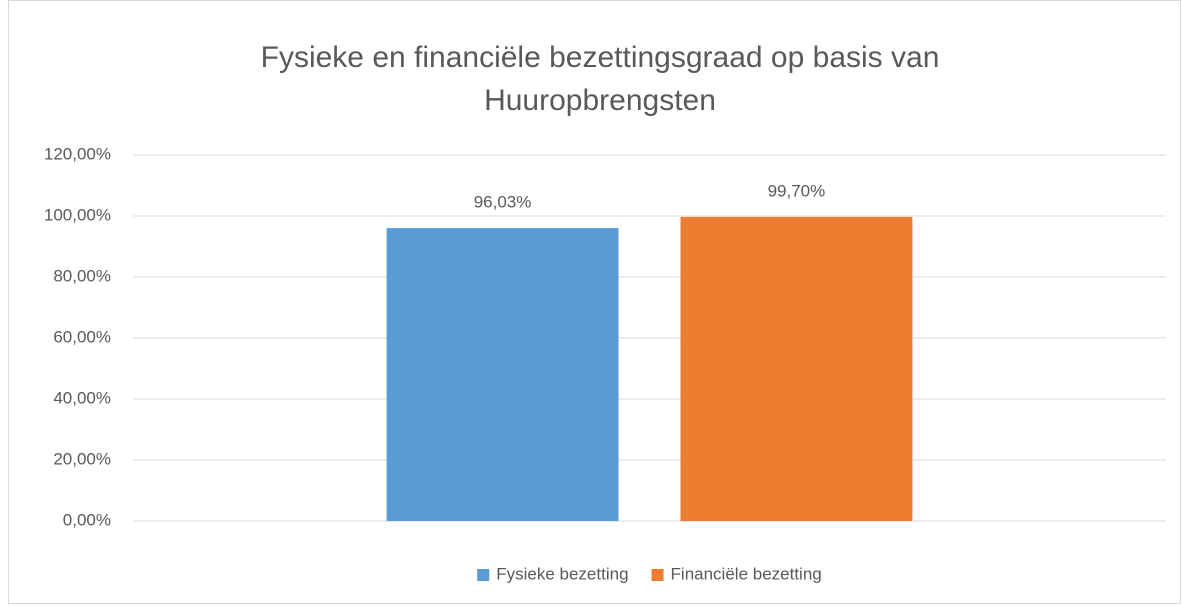 The height and width of the screenshot is (606, 1183). What do you see at coordinates (797, 190) in the screenshot?
I see `data-label: 99,70%` at bounding box center [797, 190].